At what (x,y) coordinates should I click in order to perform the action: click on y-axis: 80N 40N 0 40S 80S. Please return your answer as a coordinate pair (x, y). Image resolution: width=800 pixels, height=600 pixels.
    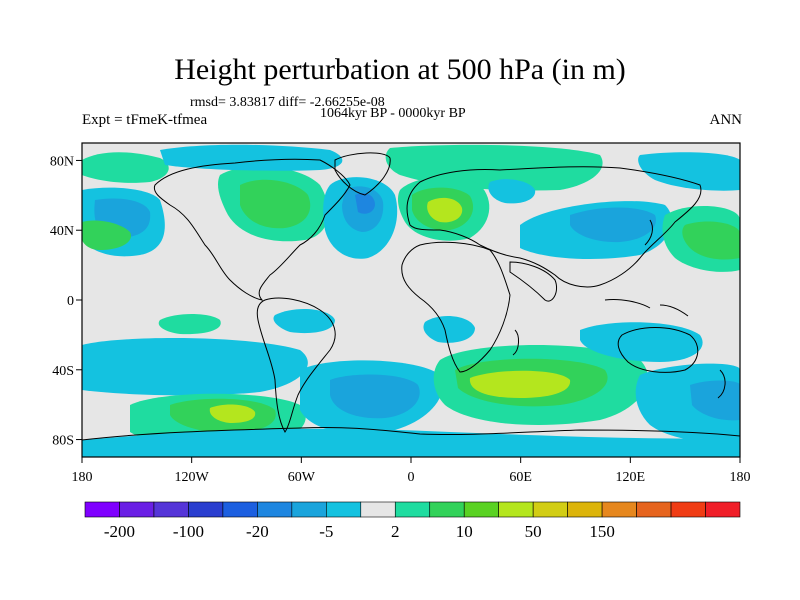
    Looking at the image, I should click on (66, 301).